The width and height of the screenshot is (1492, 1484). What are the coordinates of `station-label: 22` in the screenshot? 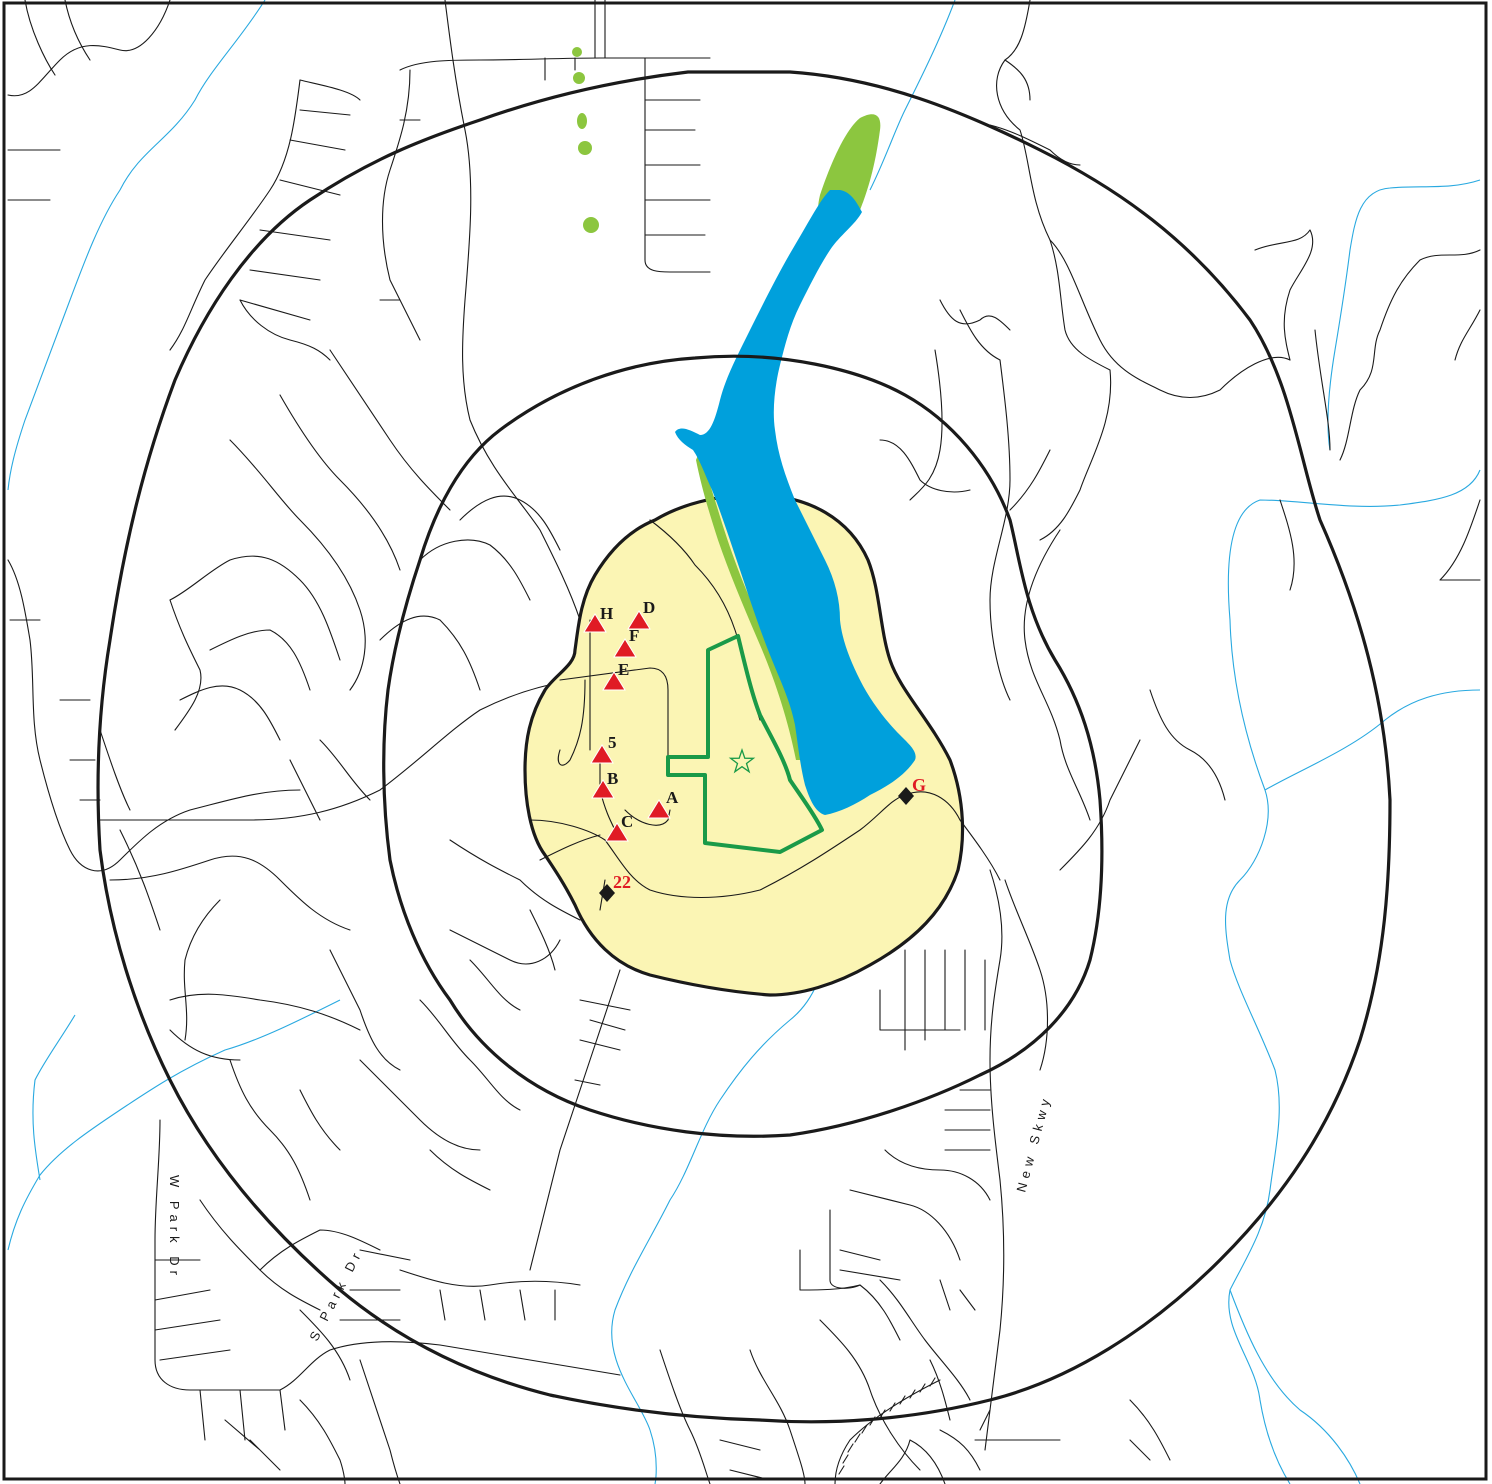 It's located at (622, 882).